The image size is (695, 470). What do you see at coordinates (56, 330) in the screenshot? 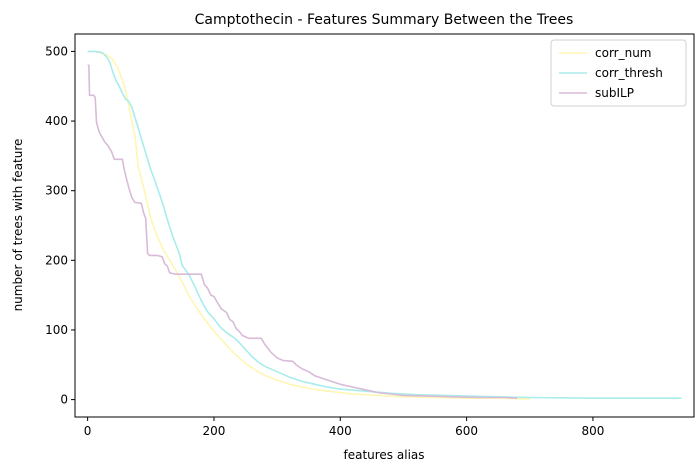
I see `y-tick-label: 100` at bounding box center [56, 330].